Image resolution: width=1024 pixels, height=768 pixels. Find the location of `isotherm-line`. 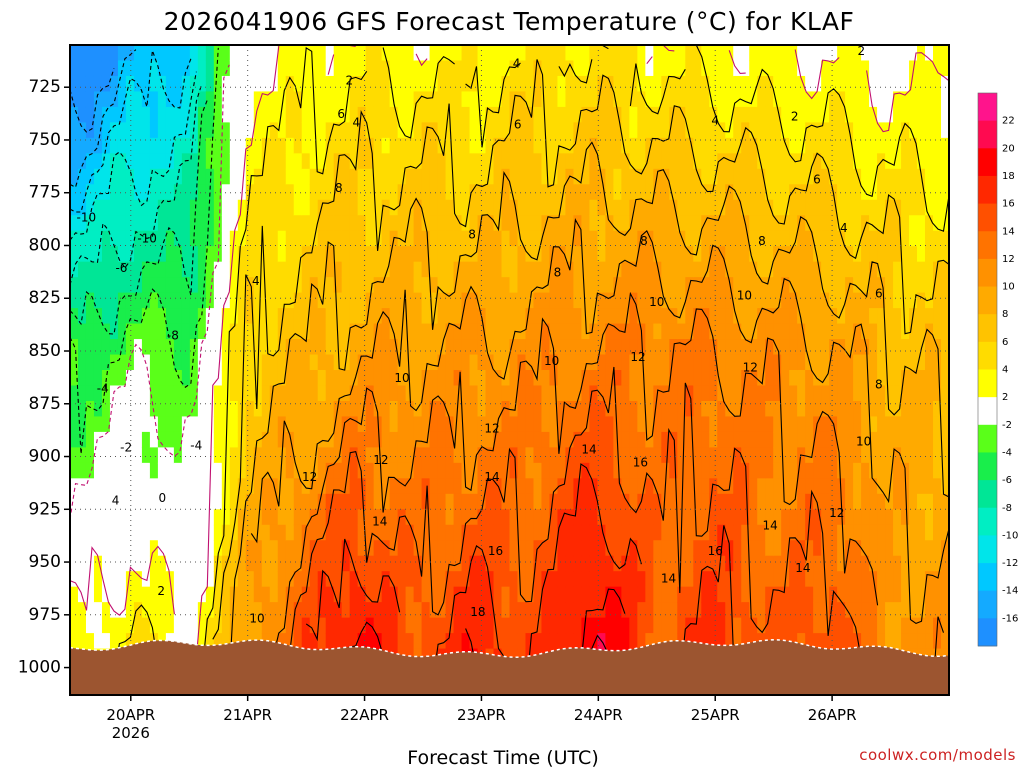

isotherm-line is located at coordinates (131, 131).